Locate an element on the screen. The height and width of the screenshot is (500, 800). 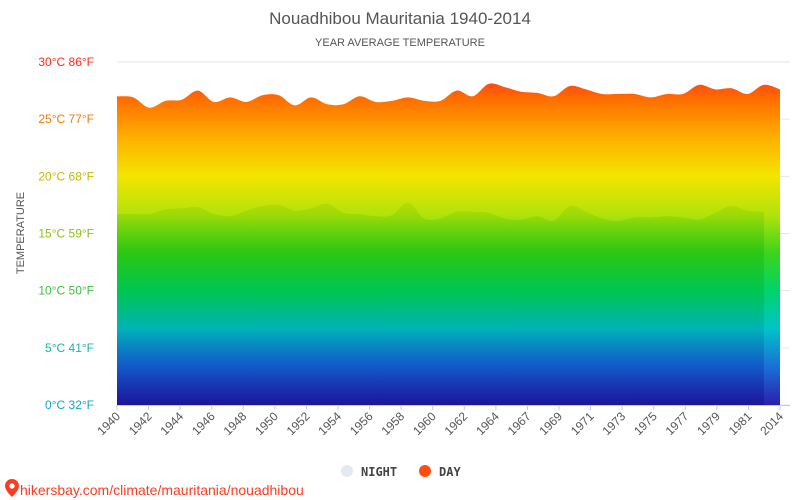
x-tick-label: 1971 is located at coordinates (582, 423).